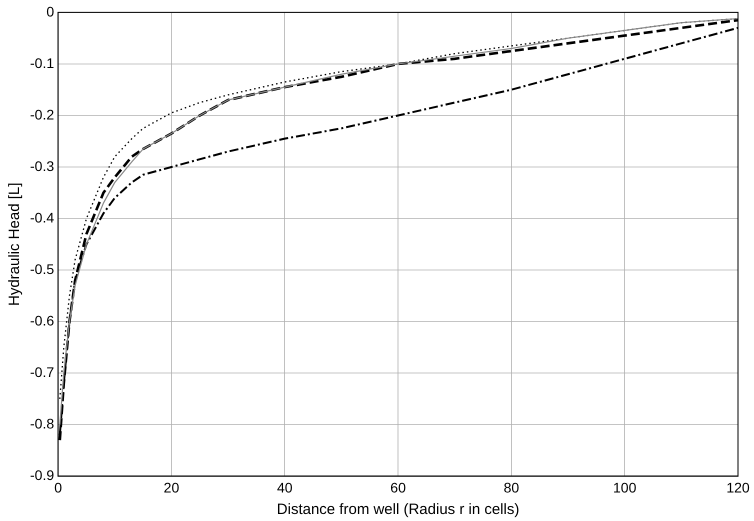 The image size is (754, 521). What do you see at coordinates (284, 487) in the screenshot?
I see `x-tick-label: 40` at bounding box center [284, 487].